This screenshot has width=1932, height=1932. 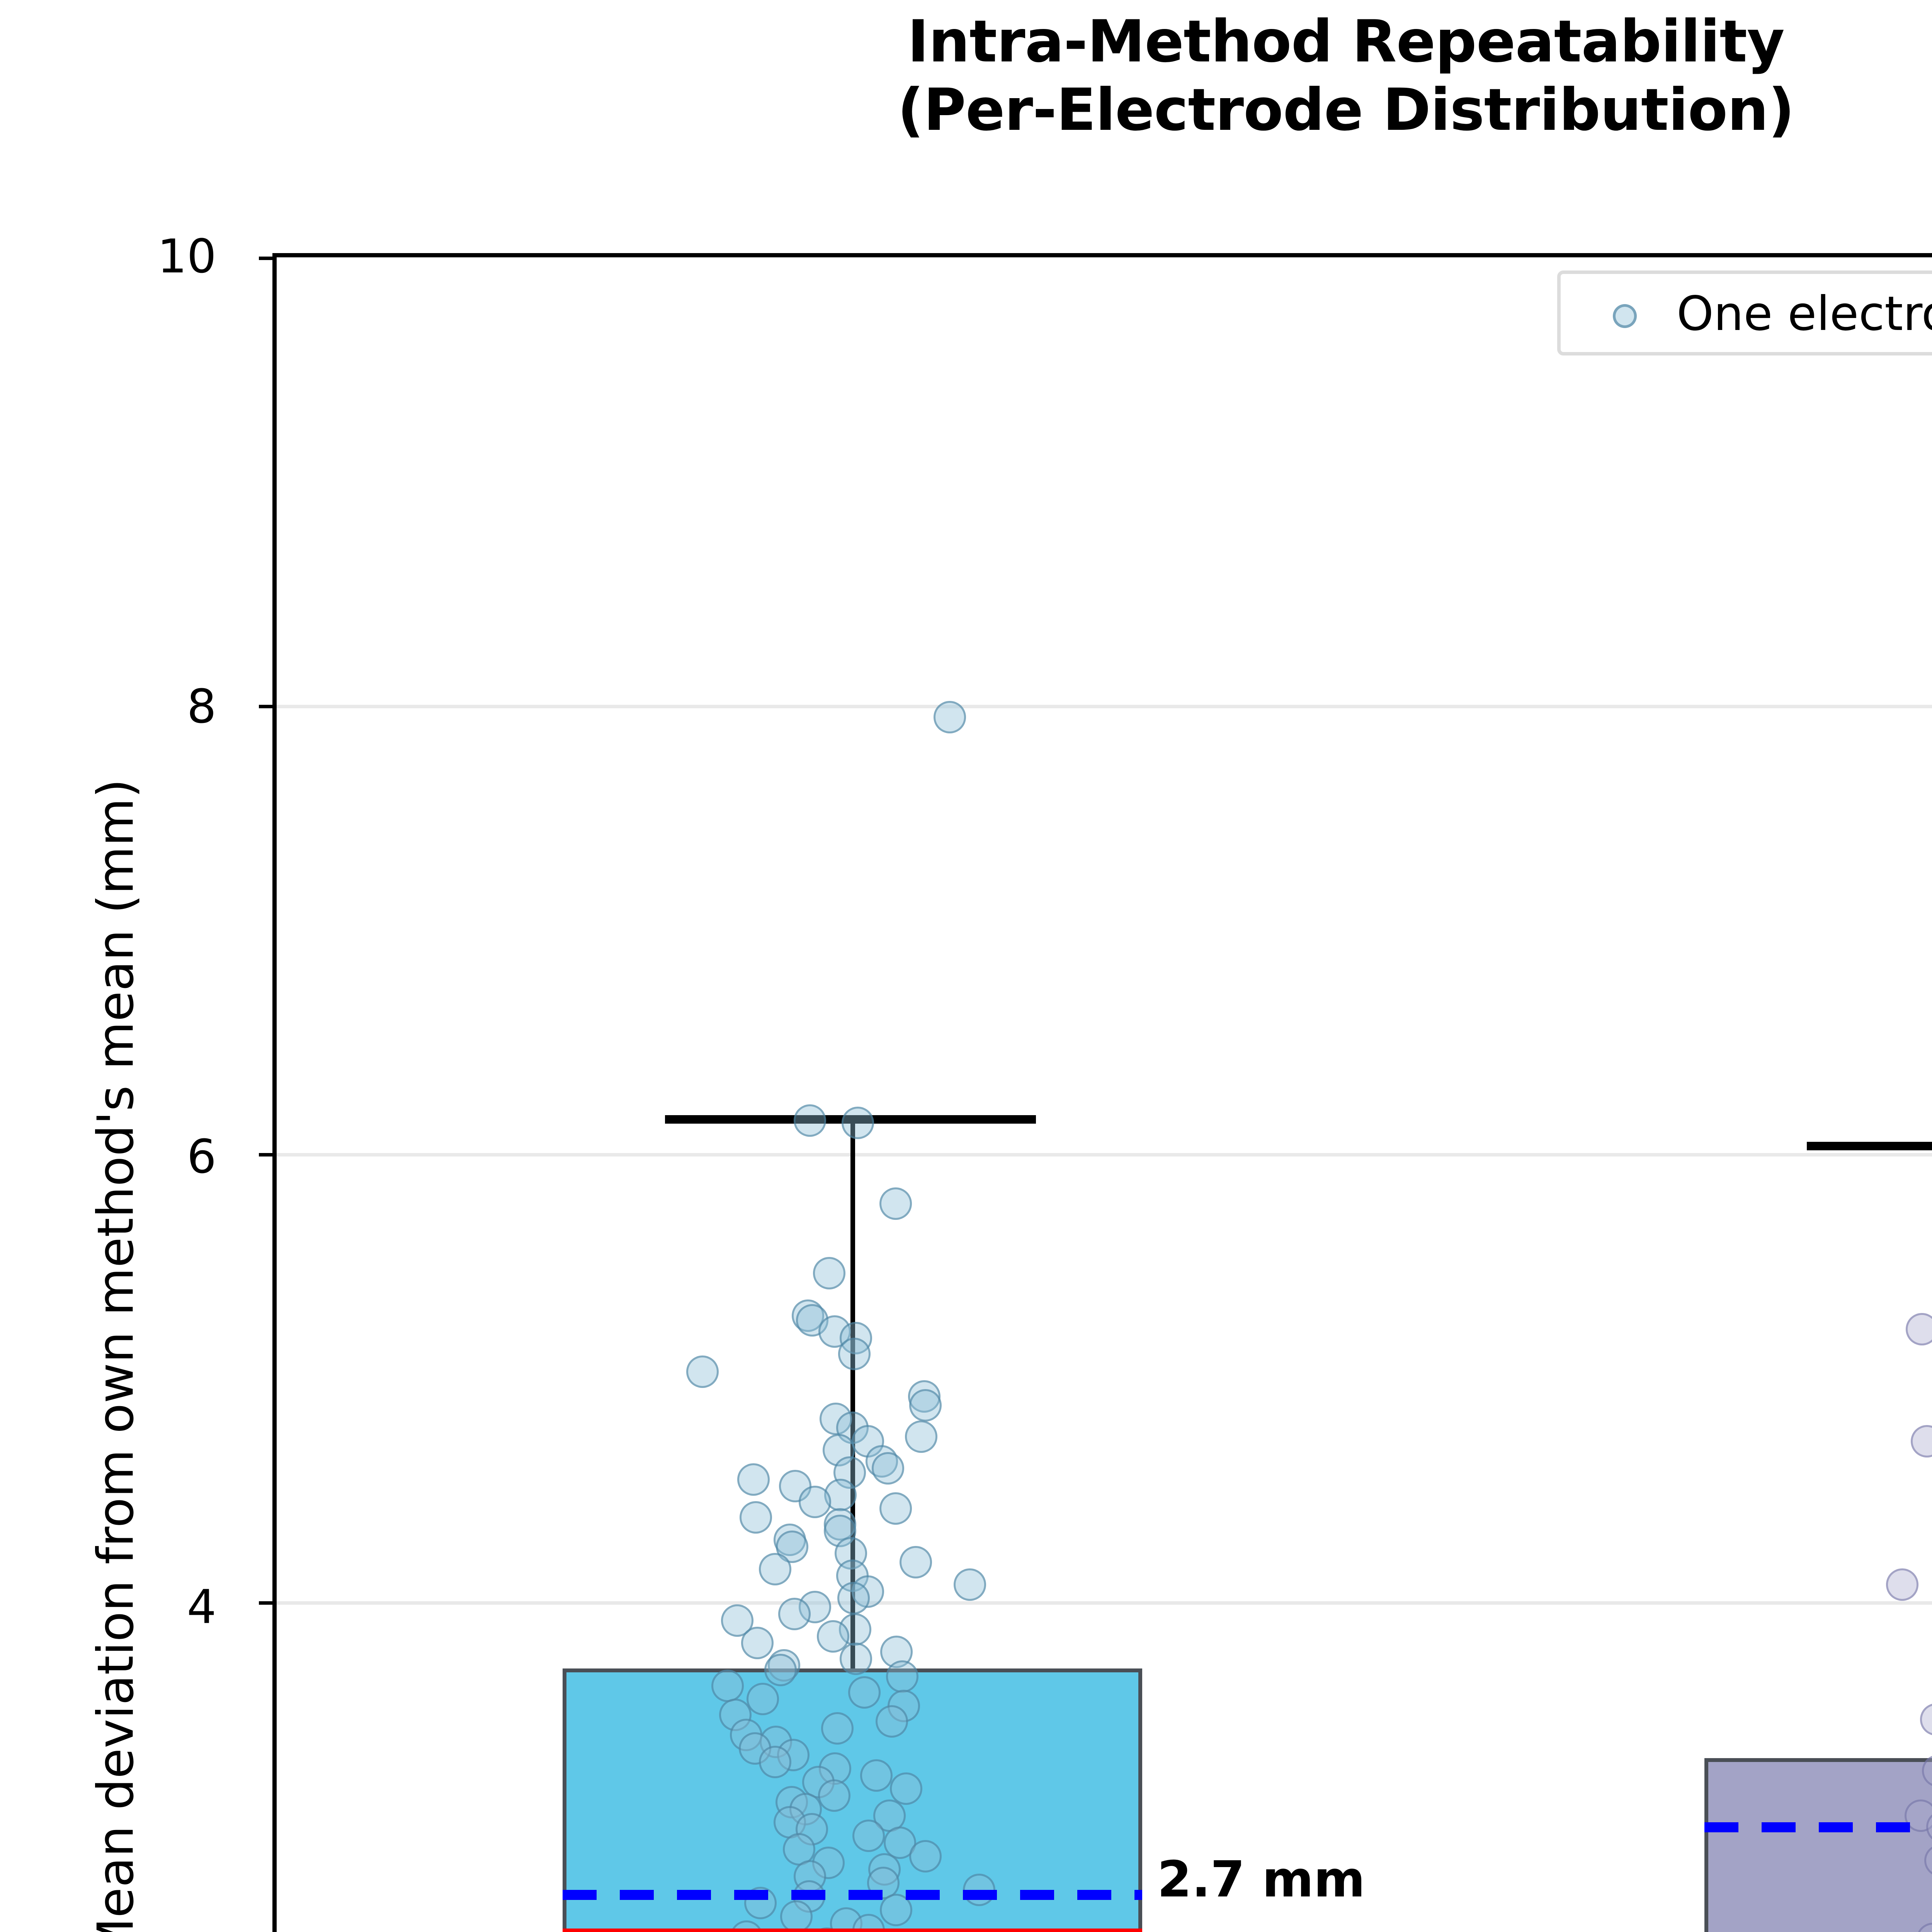 I want to click on box2-mean-line, so click(x=1818, y=1827).